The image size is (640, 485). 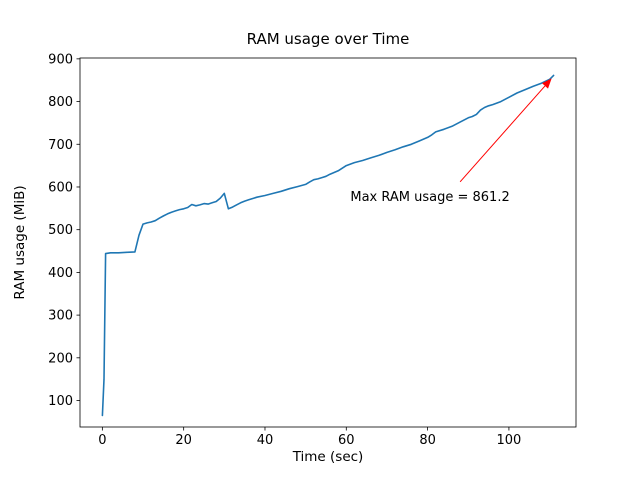 What do you see at coordinates (102, 440) in the screenshot?
I see `x-tick-label: 0` at bounding box center [102, 440].